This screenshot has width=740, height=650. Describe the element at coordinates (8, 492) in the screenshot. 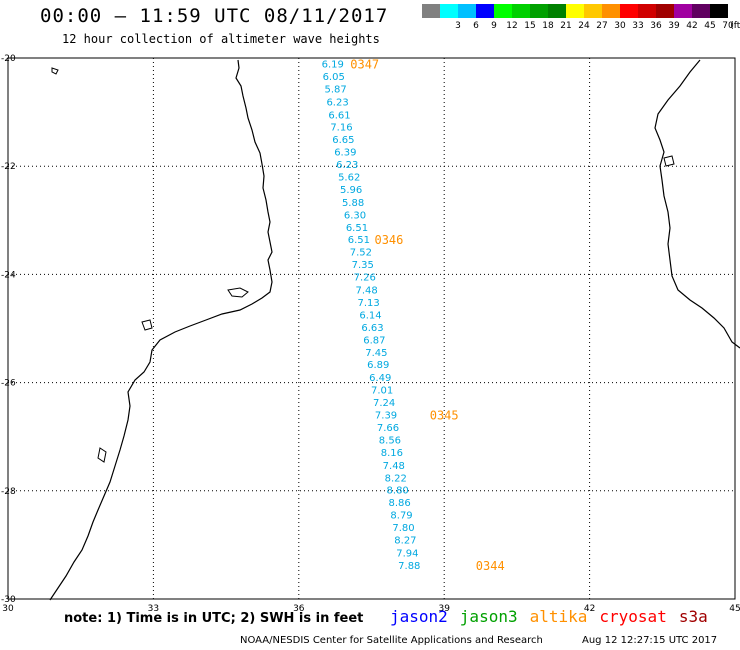

I see `lat-tick-label: -28` at that location.